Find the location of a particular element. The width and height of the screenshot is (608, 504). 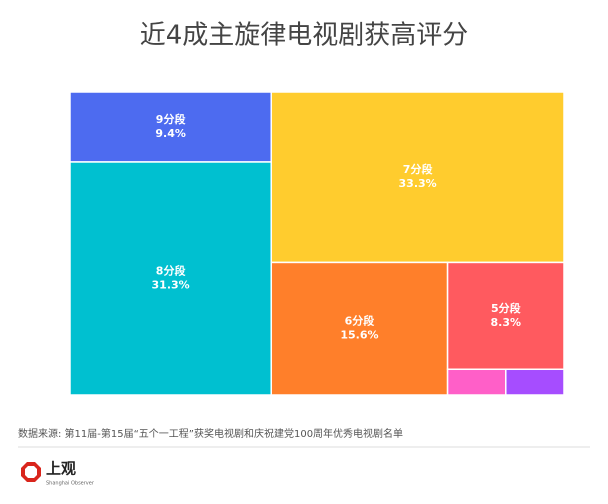

logo-name: 上观 is located at coordinates (61, 469).